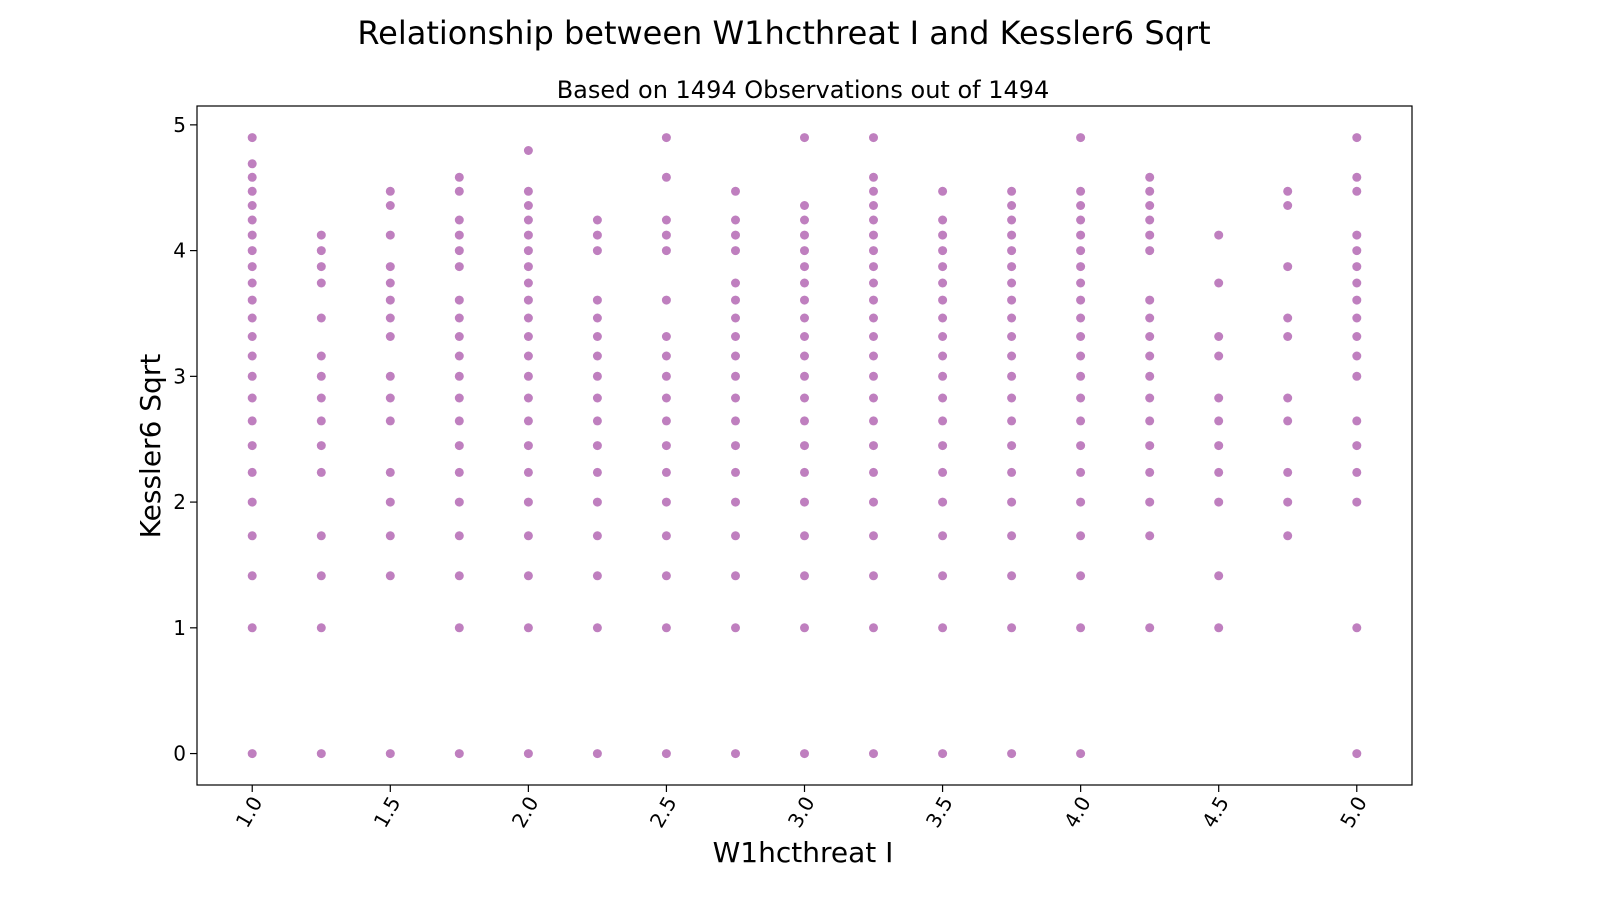  I want to click on x-tick-label: 2.0, so click(525, 812).